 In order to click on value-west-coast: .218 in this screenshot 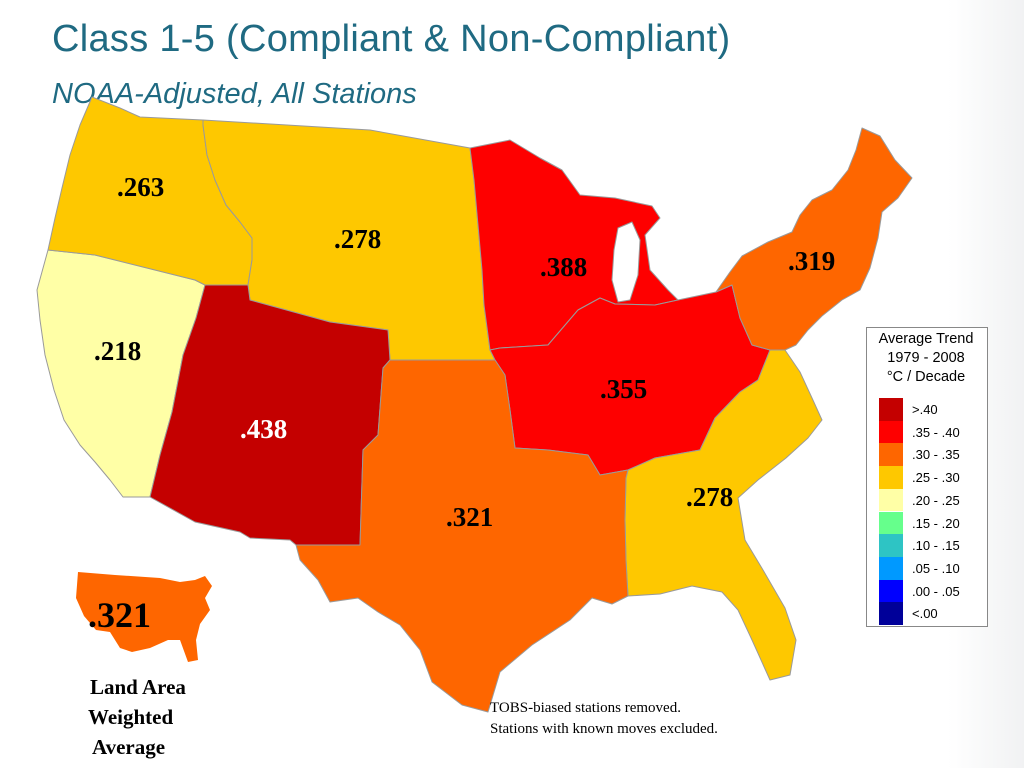, I will do `click(118, 351)`.